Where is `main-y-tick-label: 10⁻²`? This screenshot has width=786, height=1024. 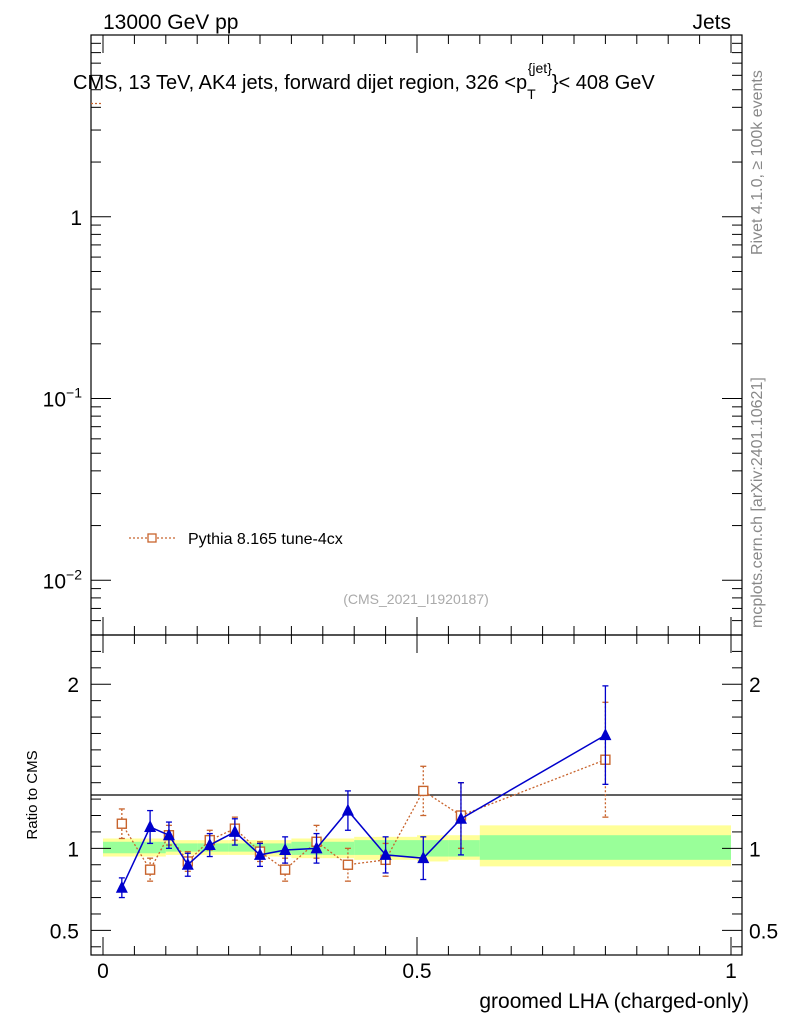
main-y-tick-label: 10⁻² is located at coordinates (63, 579).